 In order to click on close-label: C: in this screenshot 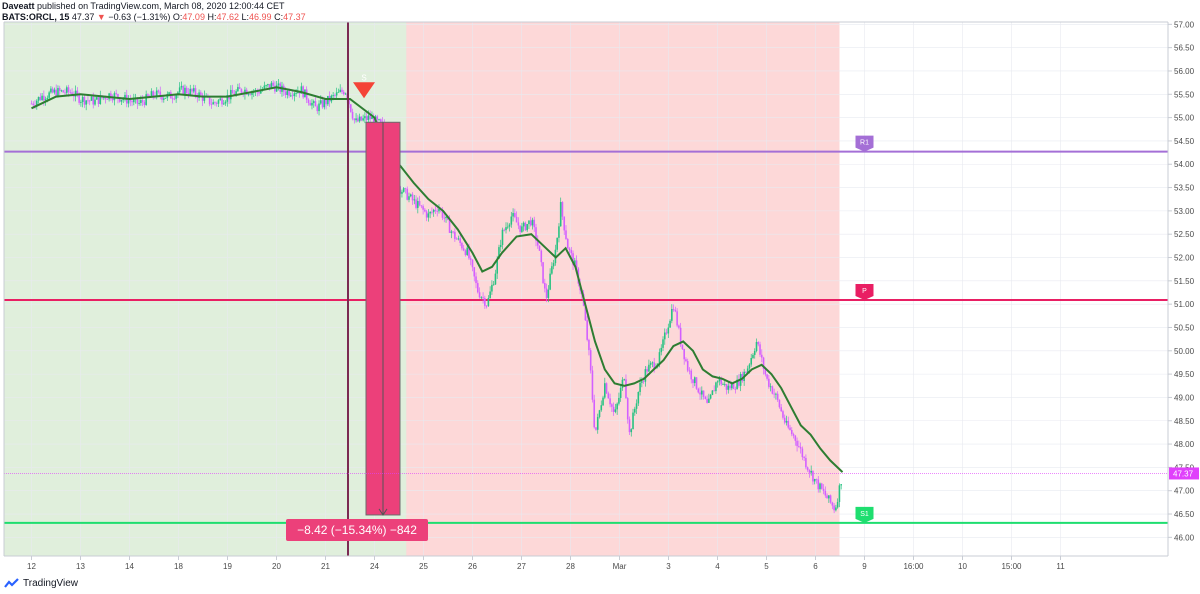, I will do `click(279, 17)`.